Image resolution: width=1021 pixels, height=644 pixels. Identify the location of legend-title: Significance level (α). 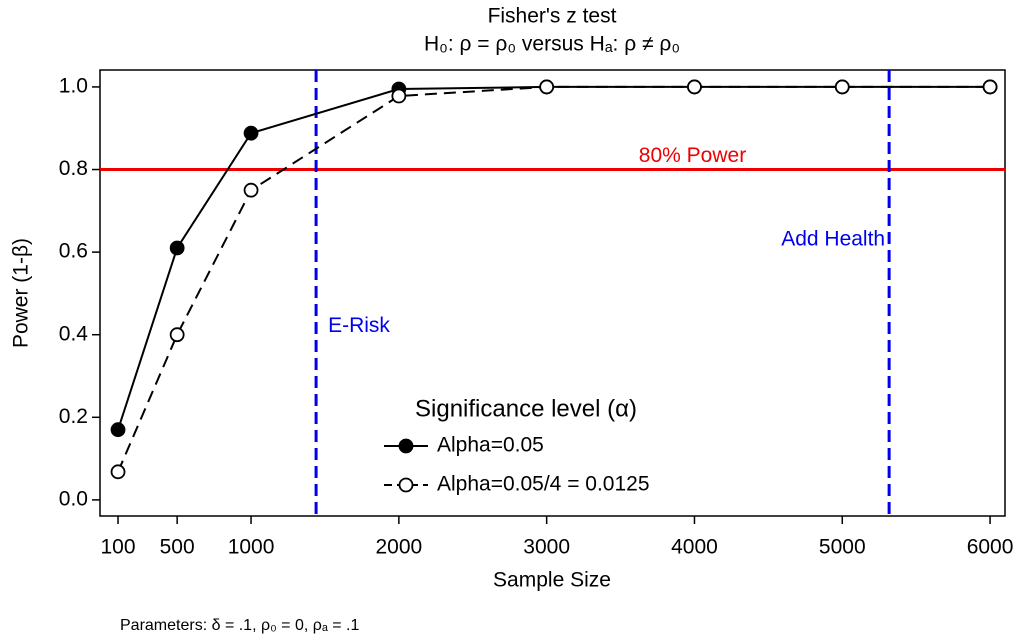
(526, 408).